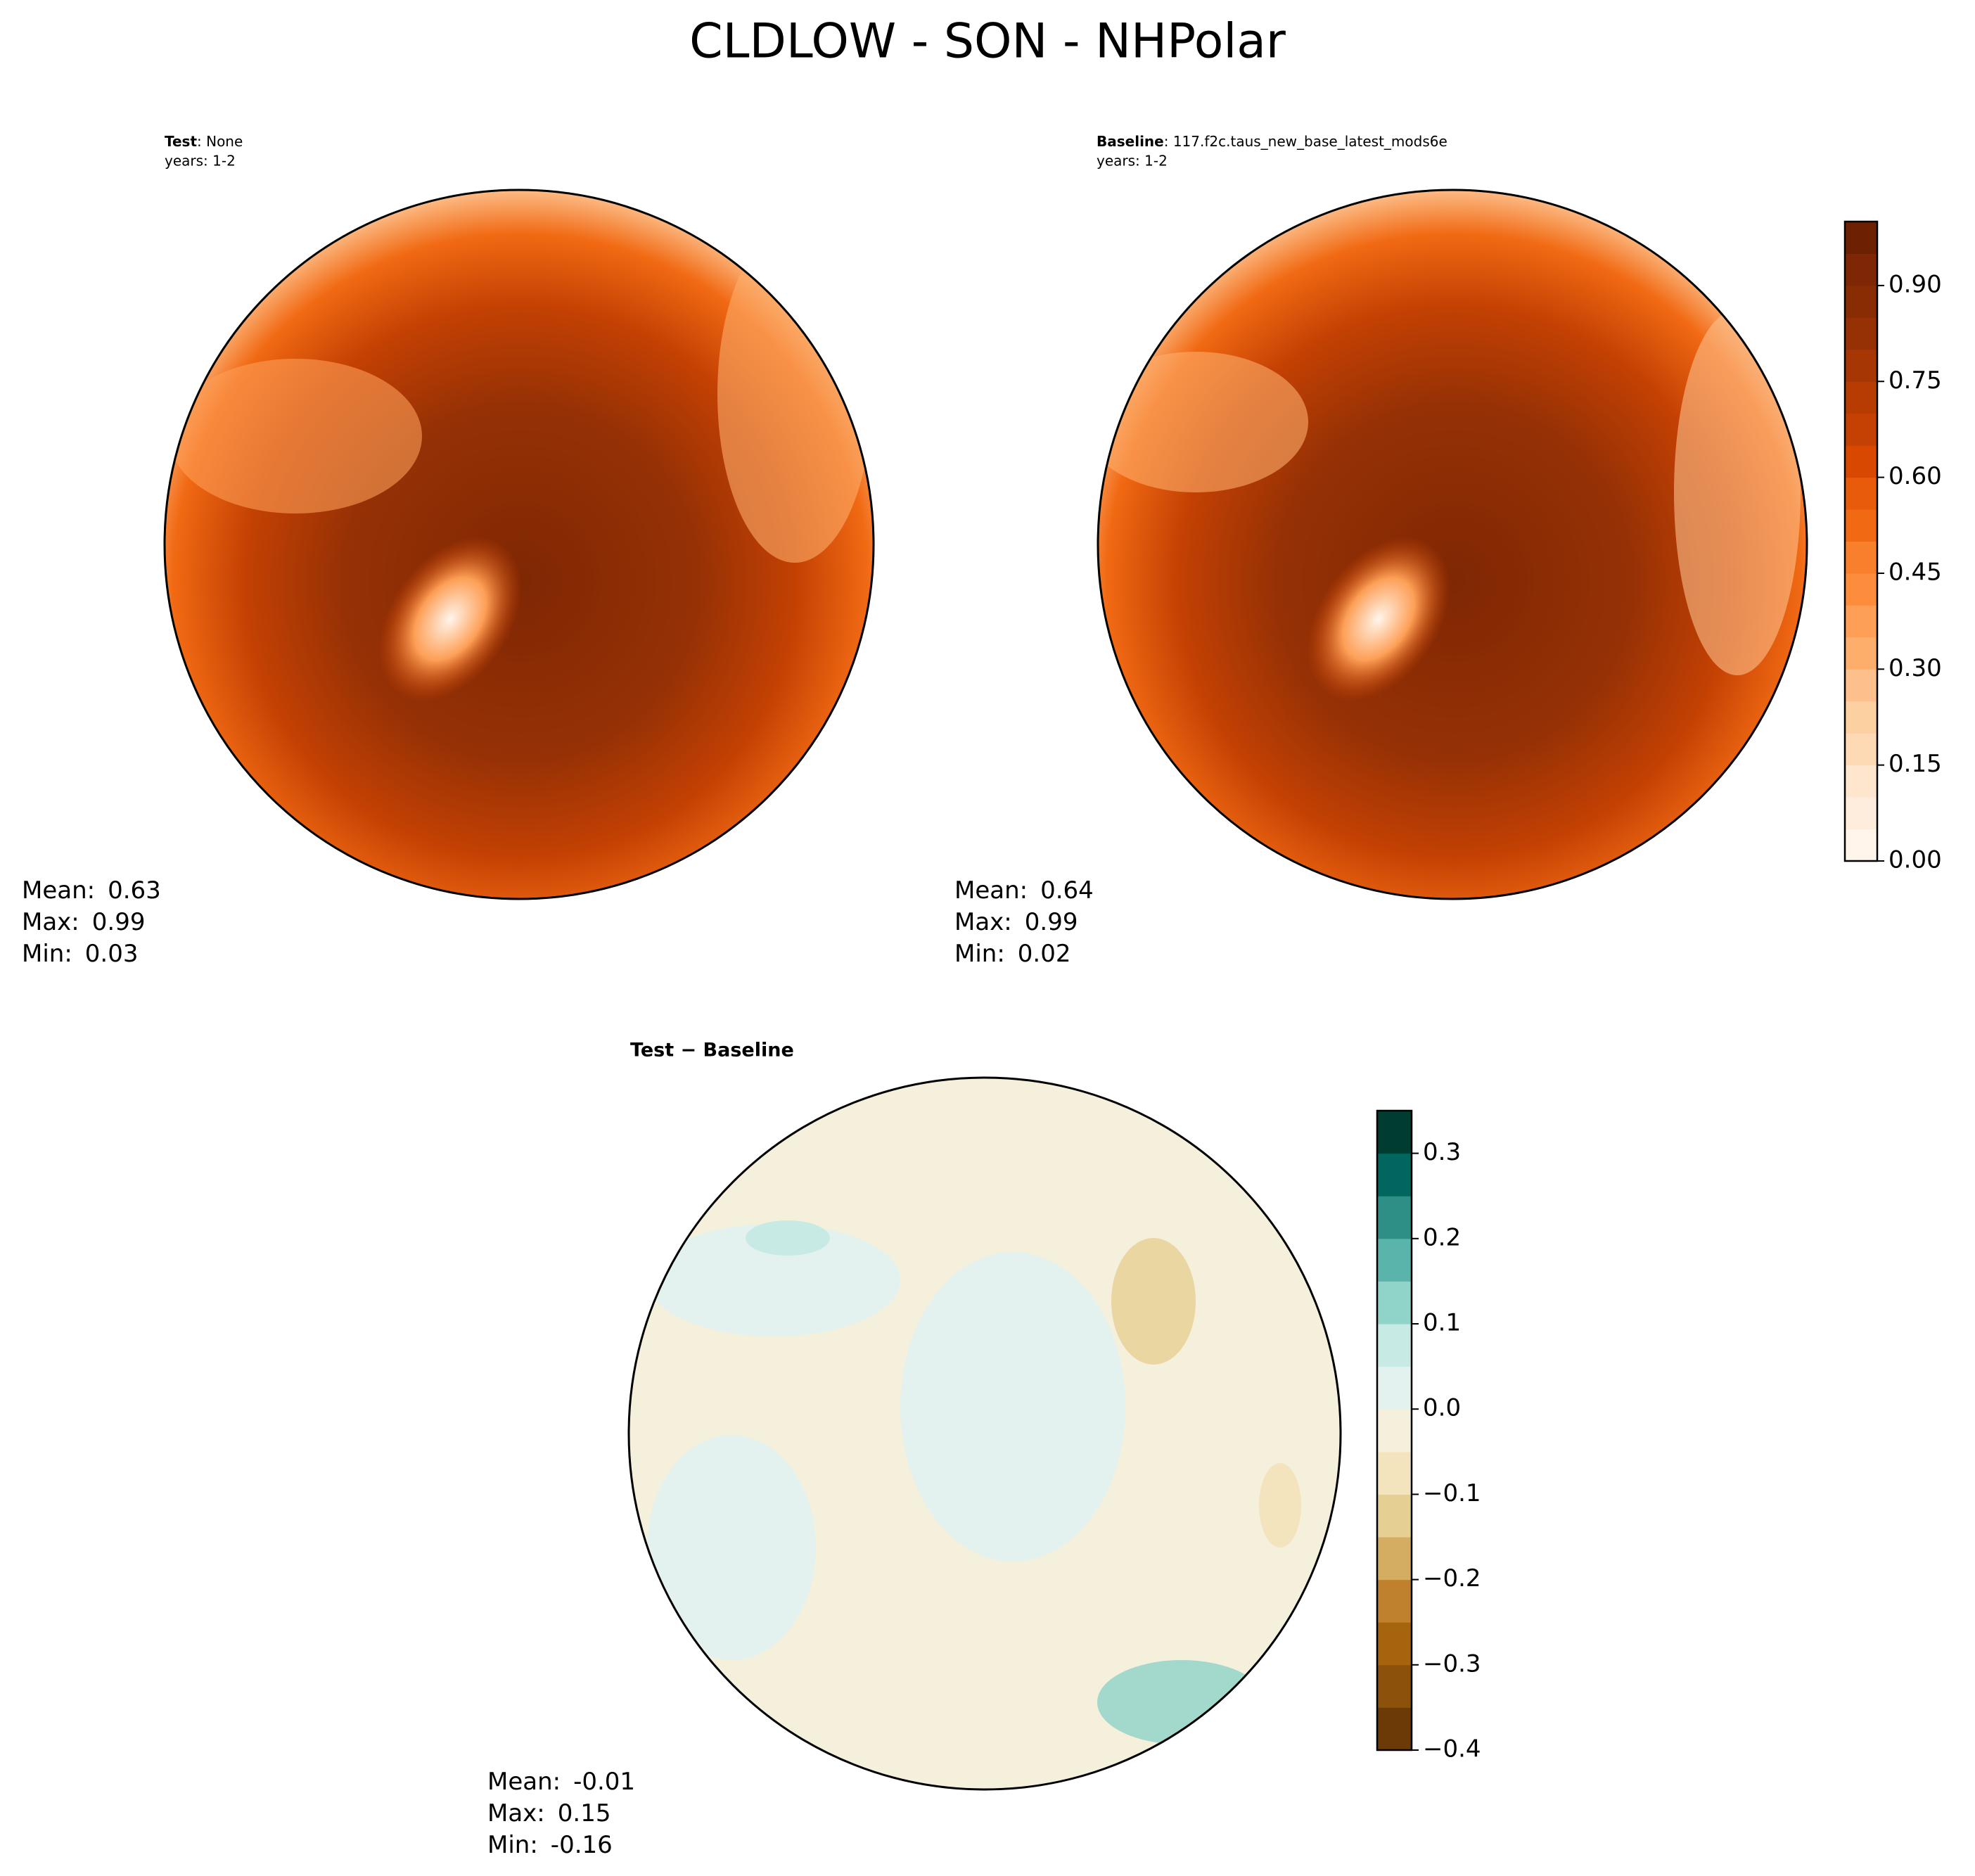 This screenshot has width=1975, height=1876. Describe the element at coordinates (1067, 890) in the screenshot. I see `stat-value: 0.64` at that location.